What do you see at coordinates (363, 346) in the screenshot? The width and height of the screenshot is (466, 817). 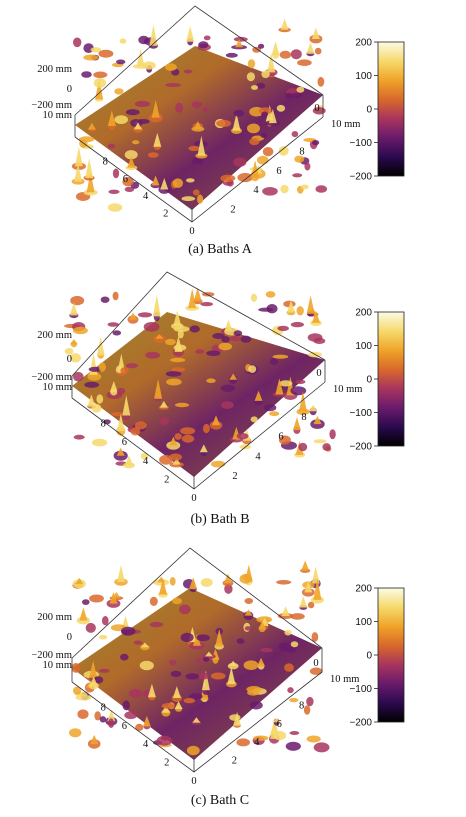 I see `colorbar-tick-label: 100` at bounding box center [363, 346].